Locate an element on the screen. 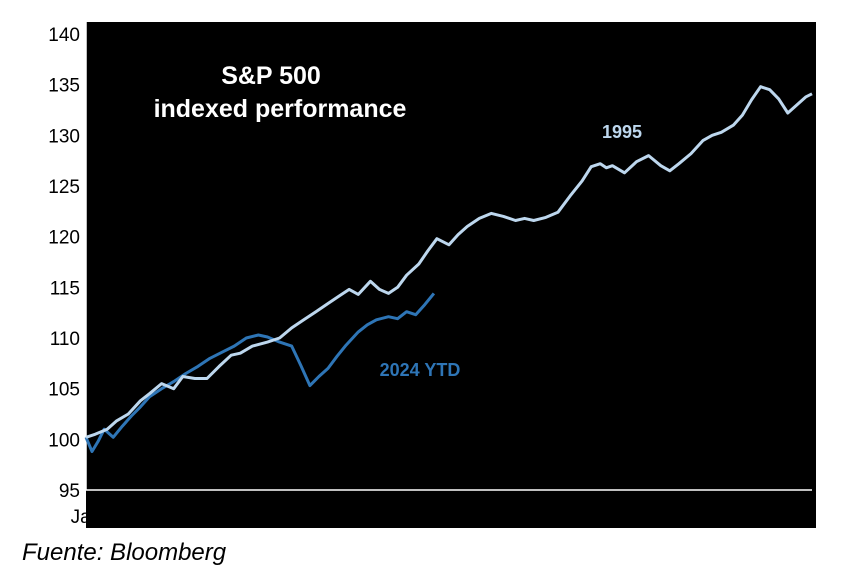 This screenshot has width=860, height=582. source-note: Fuente: Bloomberg is located at coordinates (124, 552).